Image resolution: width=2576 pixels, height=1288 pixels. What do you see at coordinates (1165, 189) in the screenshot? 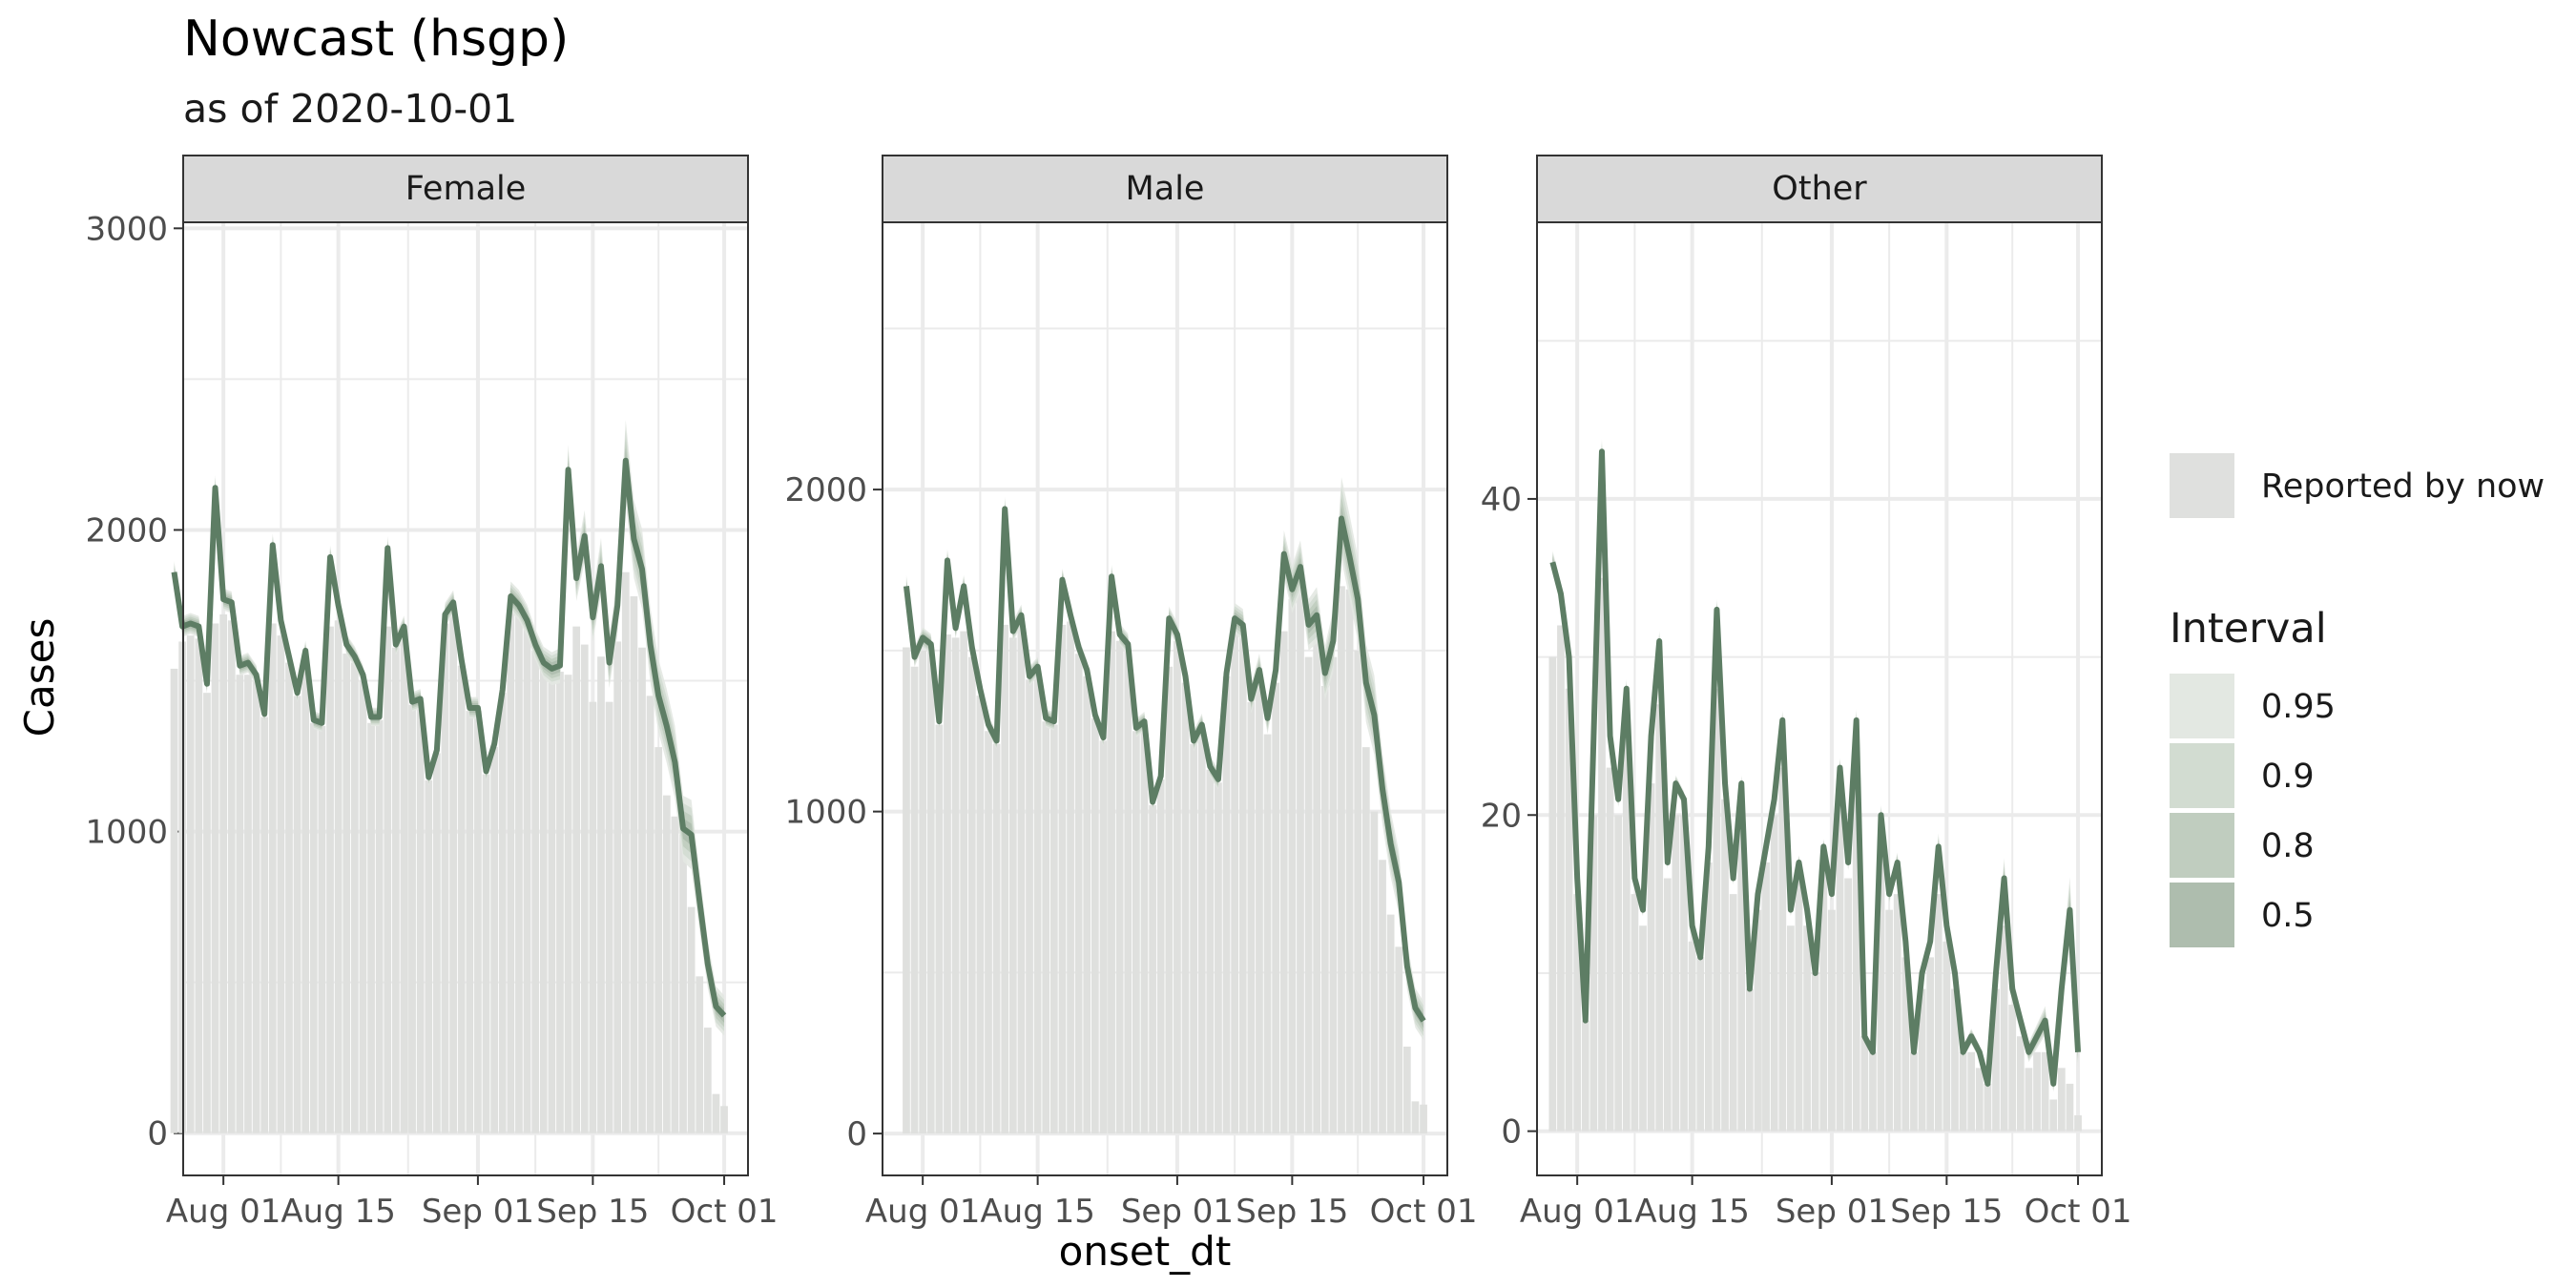
I see `facet-strip` at bounding box center [1165, 189].